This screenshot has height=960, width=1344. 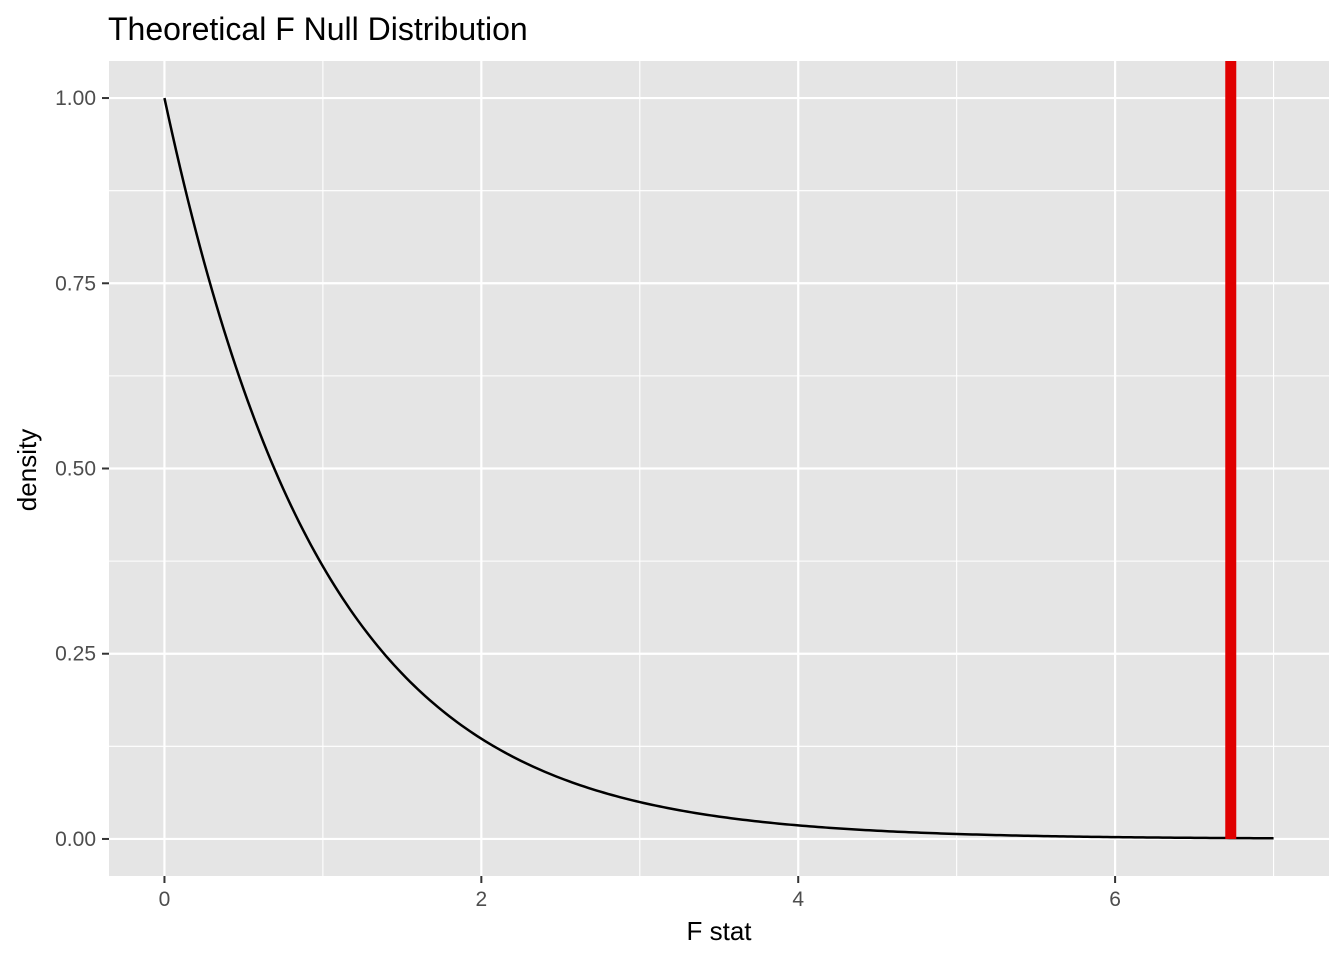 What do you see at coordinates (75, 98) in the screenshot?
I see `y-tick-label: 1.00` at bounding box center [75, 98].